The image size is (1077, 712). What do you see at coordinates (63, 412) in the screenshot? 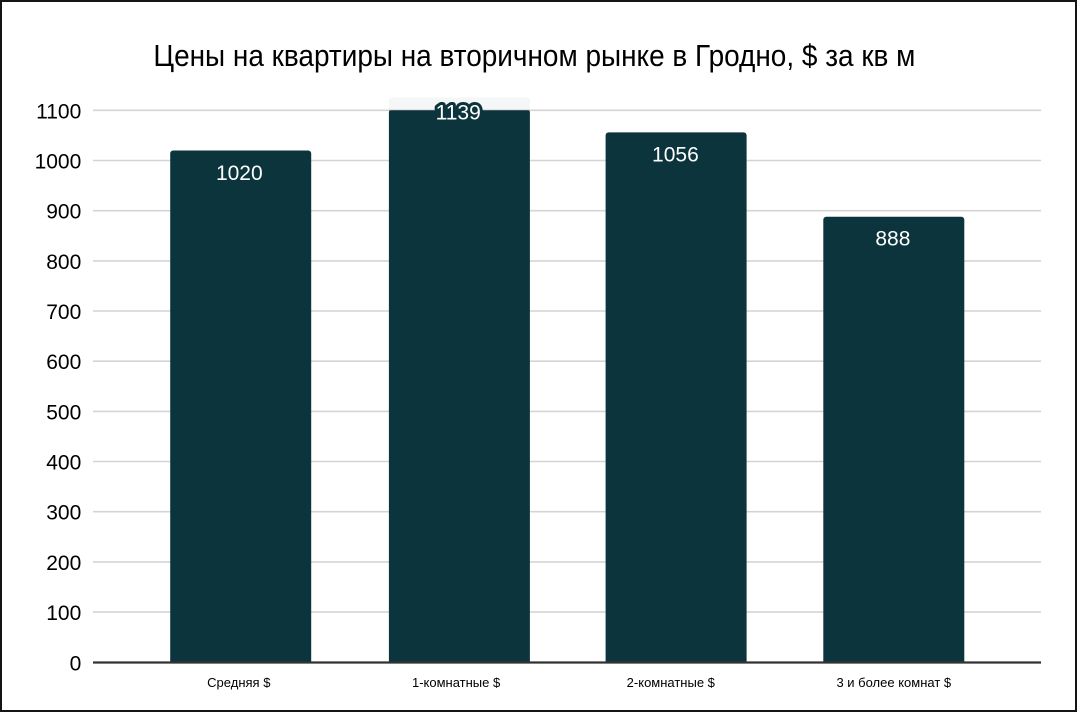
I see `svg-text: 500` at bounding box center [63, 412].